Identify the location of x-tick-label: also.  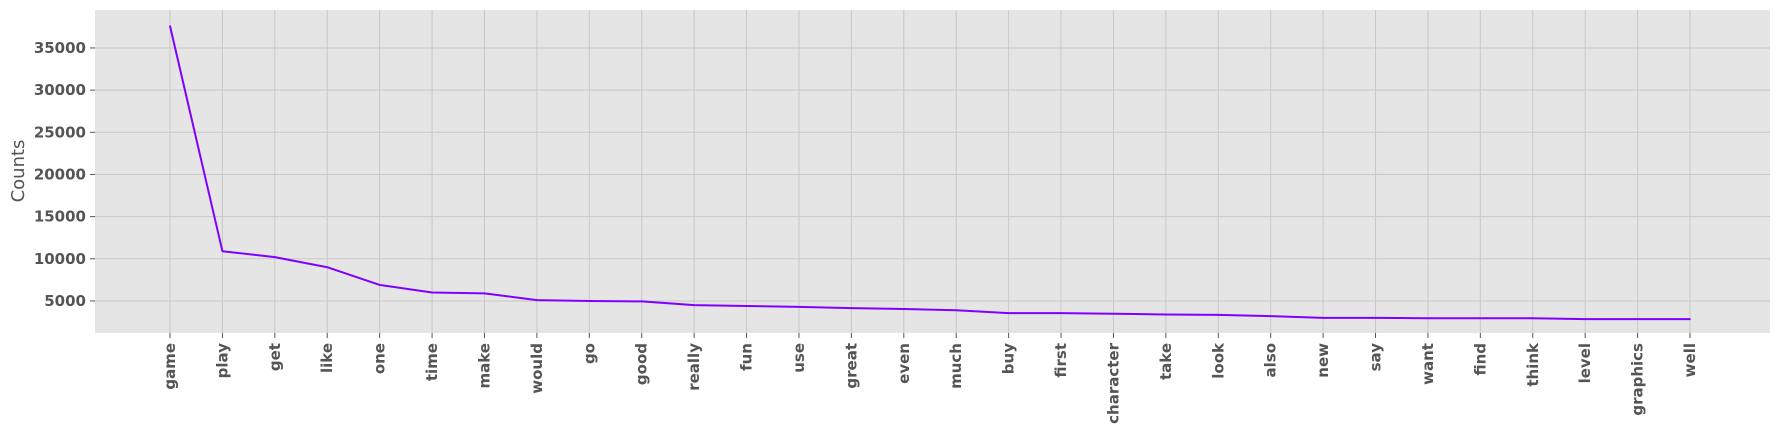
(1271, 360).